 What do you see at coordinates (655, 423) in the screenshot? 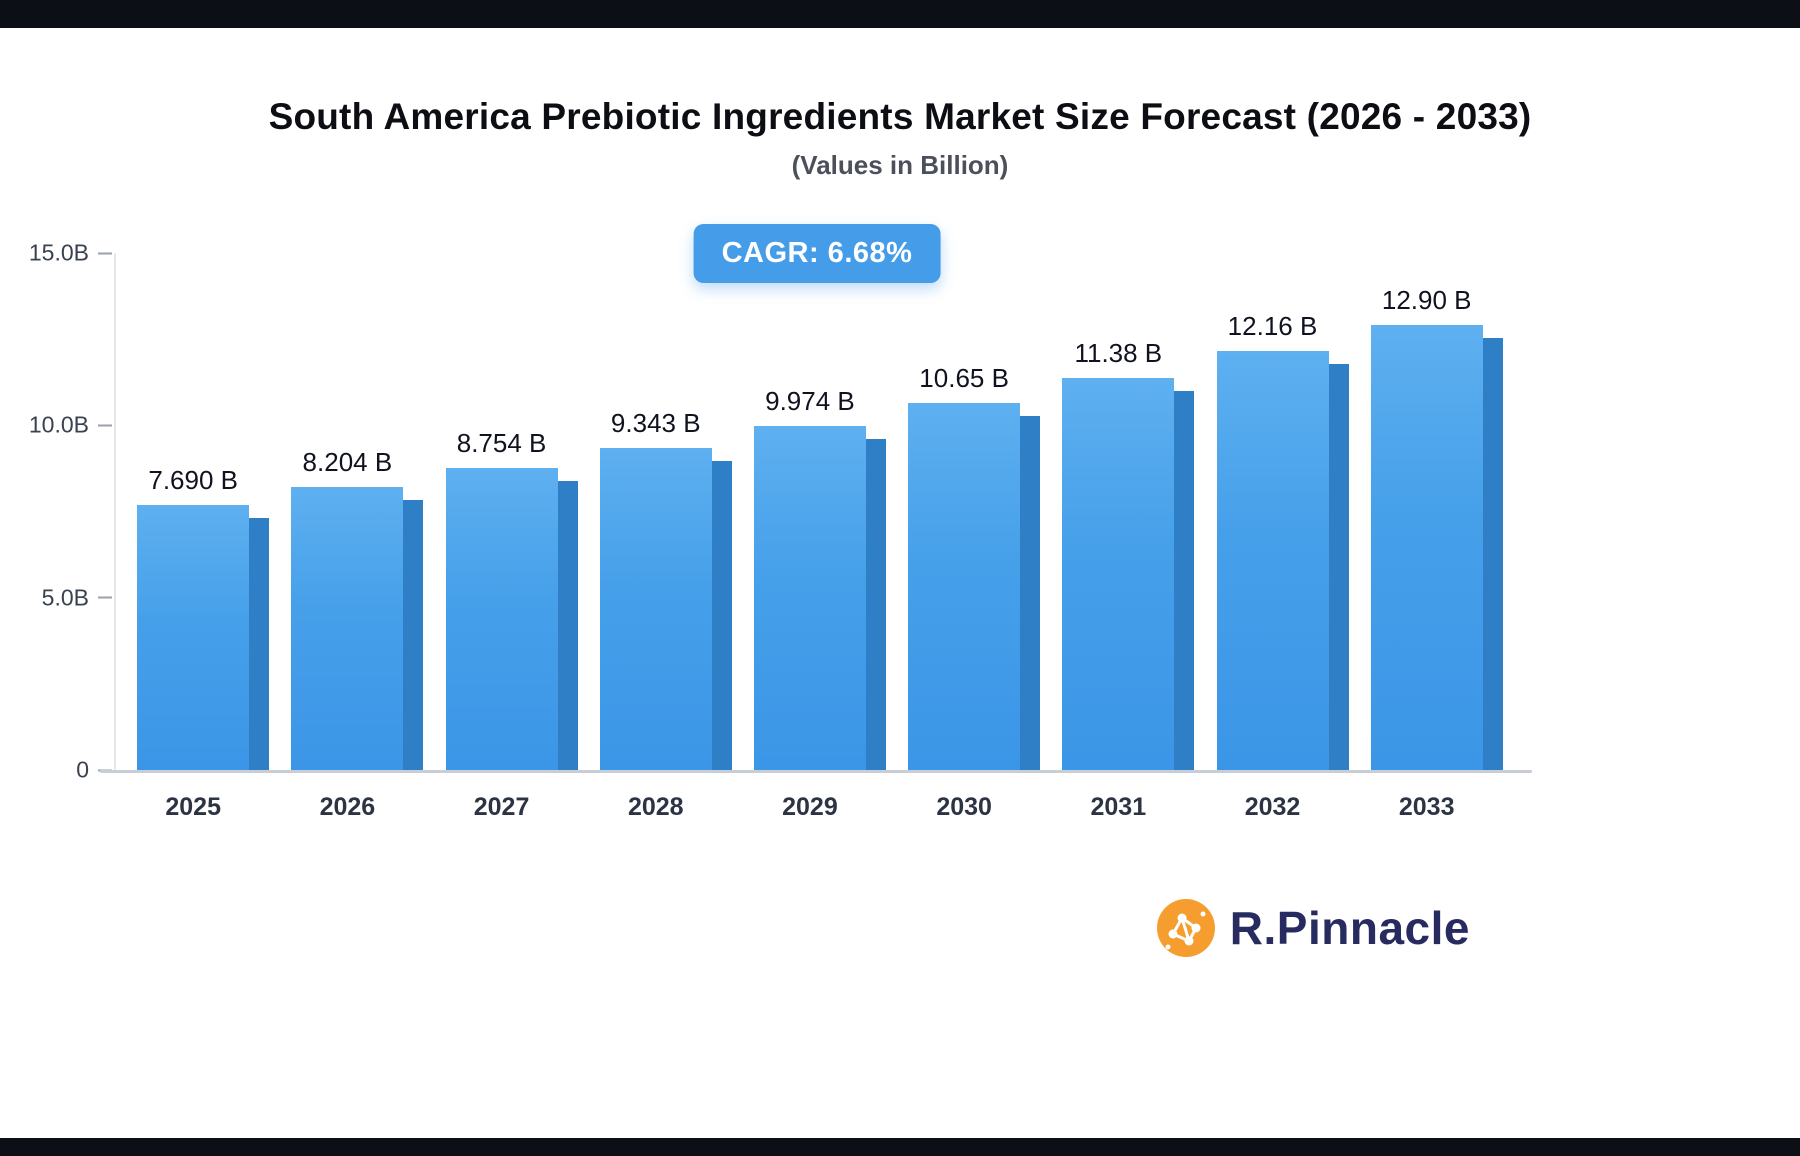
I see `bar-value-label: 9.343 B` at bounding box center [655, 423].